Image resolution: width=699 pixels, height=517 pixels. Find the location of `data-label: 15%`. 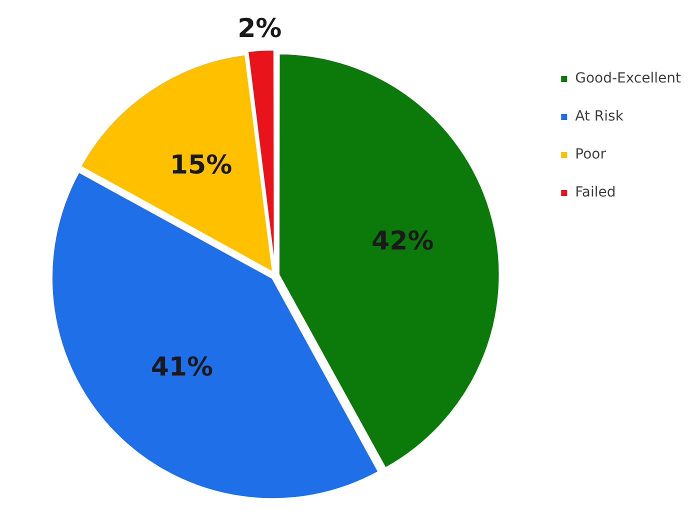

data-label: 15% is located at coordinates (201, 165).